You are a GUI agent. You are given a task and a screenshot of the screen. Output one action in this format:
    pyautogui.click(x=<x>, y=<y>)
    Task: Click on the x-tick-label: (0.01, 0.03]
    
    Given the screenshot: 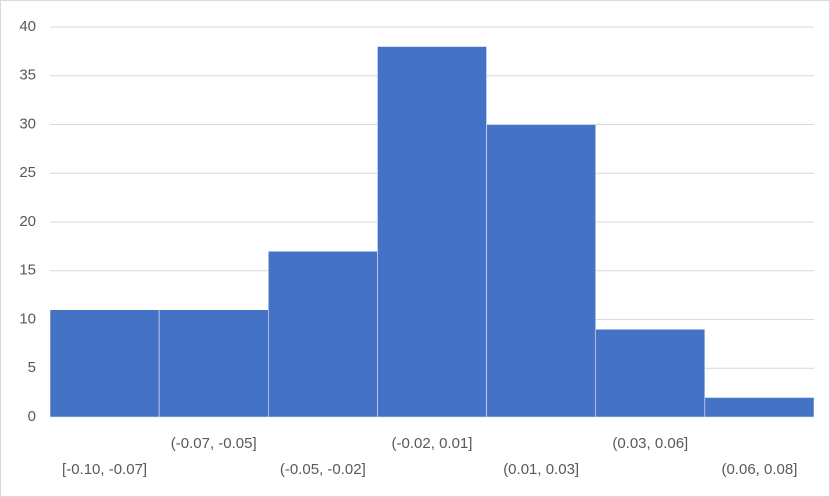 What is the action you would take?
    pyautogui.click(x=541, y=469)
    